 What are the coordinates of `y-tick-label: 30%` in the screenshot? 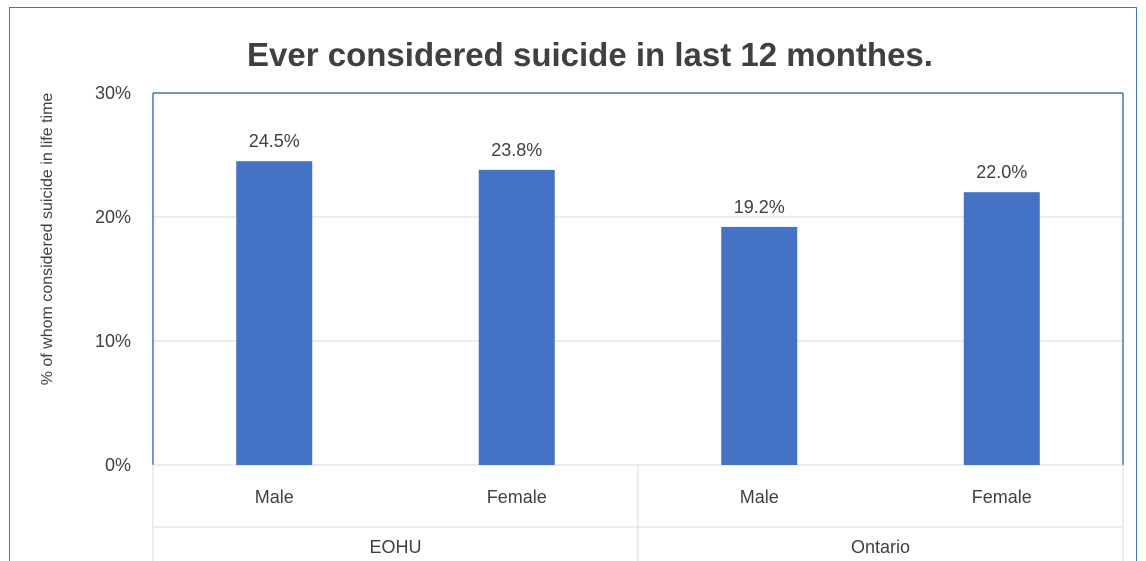 It's located at (113, 93).